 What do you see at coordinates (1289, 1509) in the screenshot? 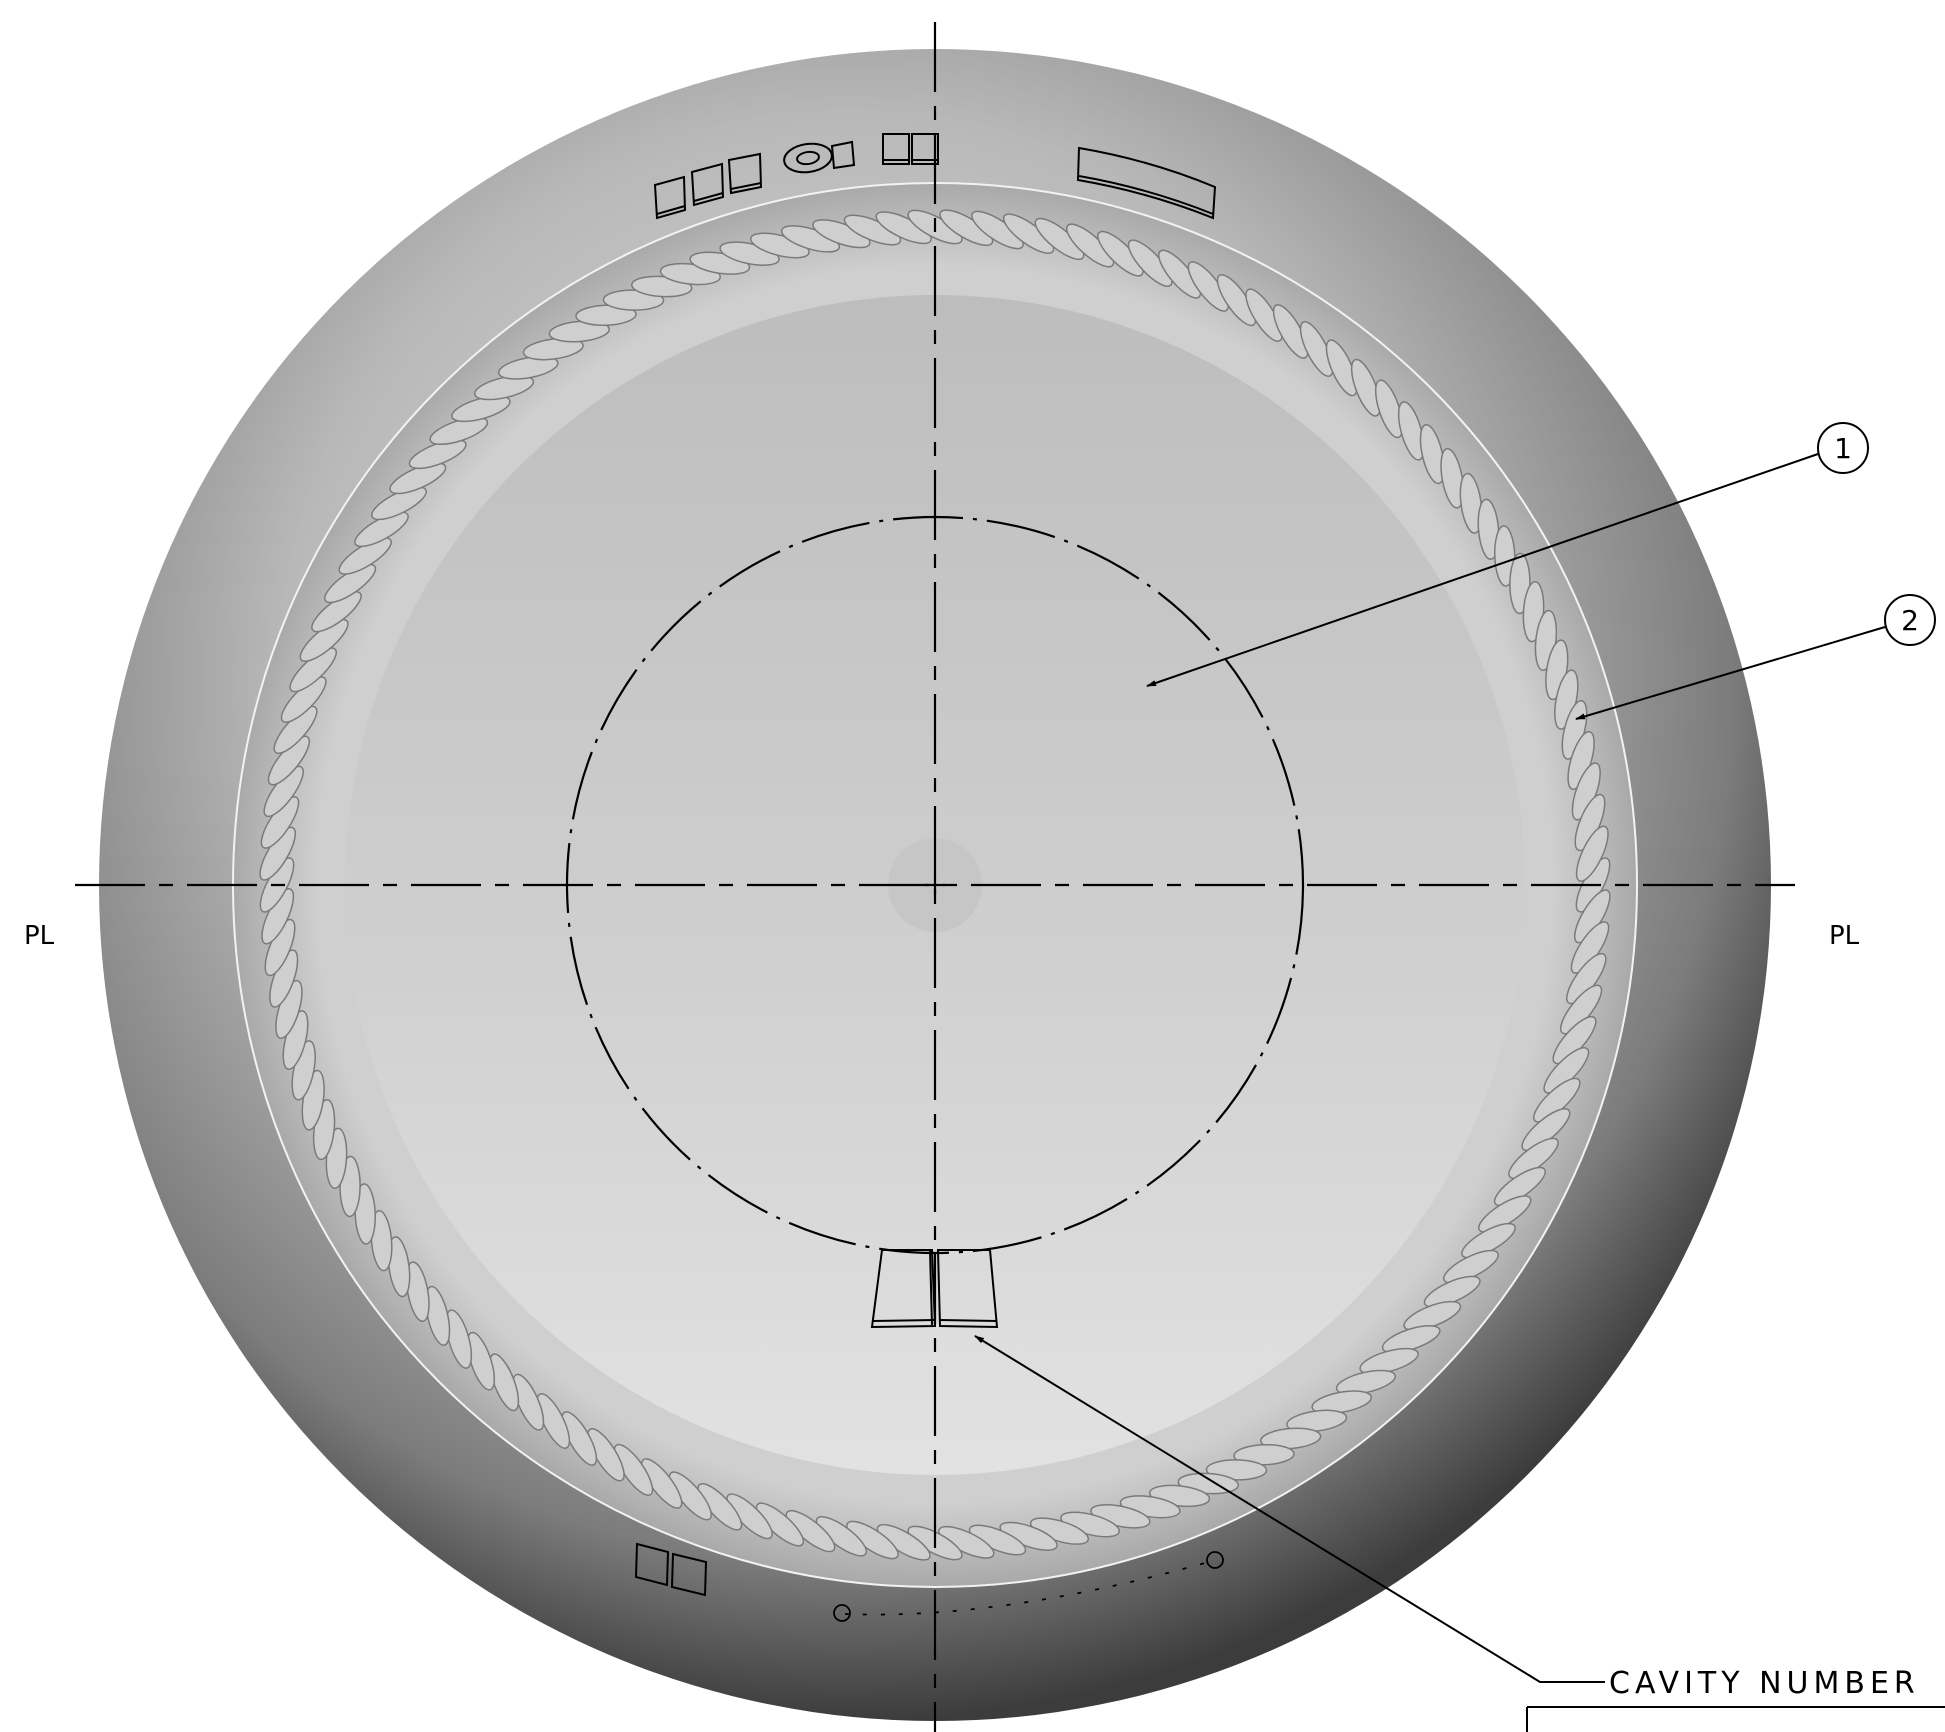
I see `cavity-number-leader` at bounding box center [1289, 1509].